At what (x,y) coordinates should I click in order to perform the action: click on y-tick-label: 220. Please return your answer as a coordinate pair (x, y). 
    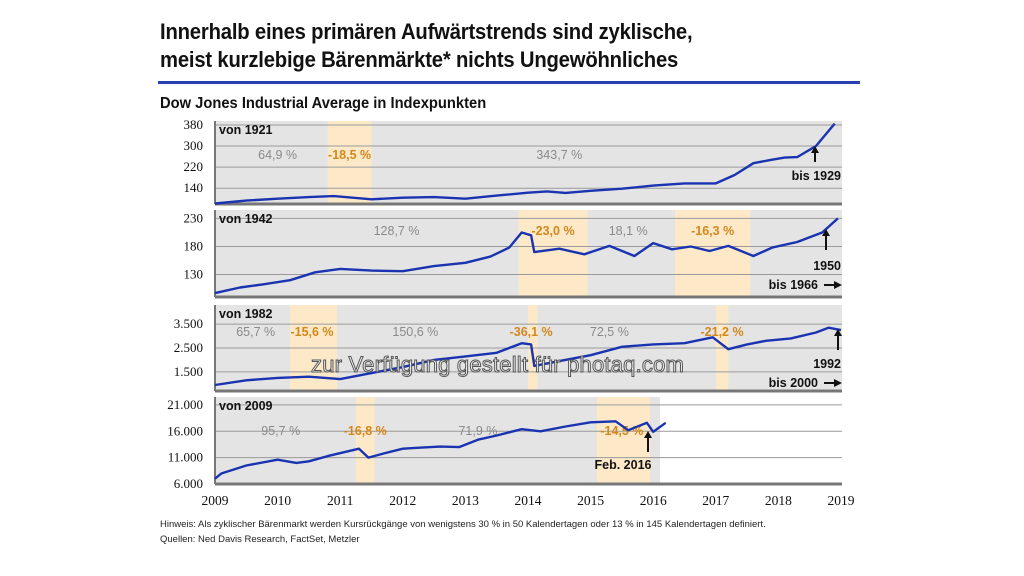
    Looking at the image, I should click on (194, 166).